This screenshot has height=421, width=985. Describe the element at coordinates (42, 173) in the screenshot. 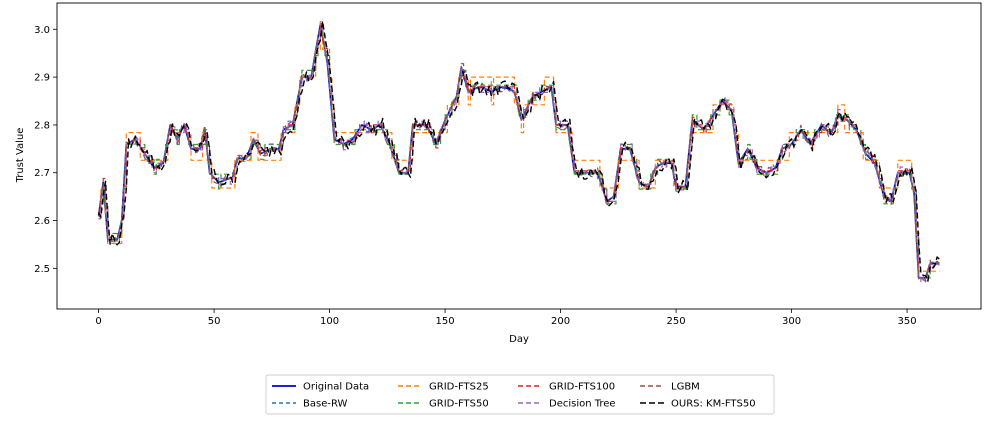

I see `y-tick-label: 2.7` at that location.